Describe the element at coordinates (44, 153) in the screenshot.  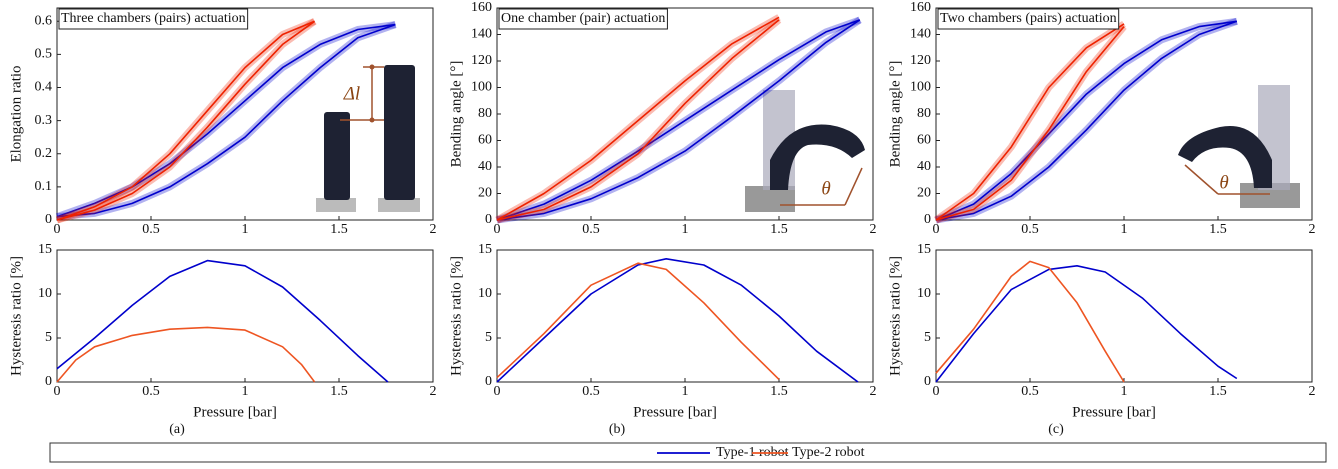
I see `y-tick-label: 0.2` at that location.